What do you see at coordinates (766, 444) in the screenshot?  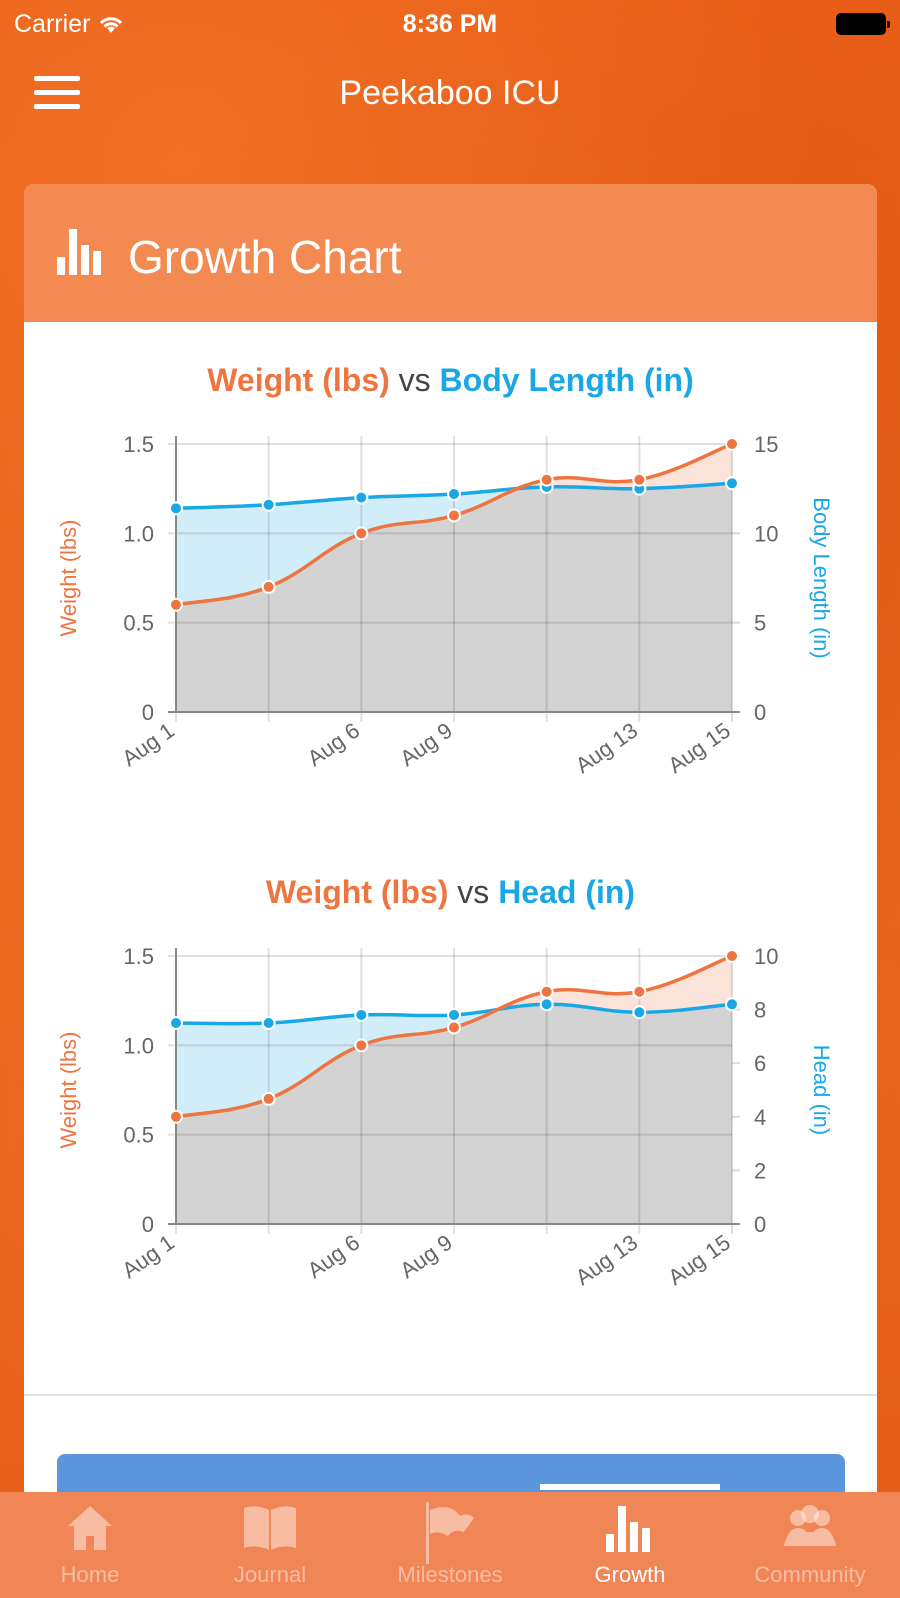 I see `y-tick-right: 15` at bounding box center [766, 444].